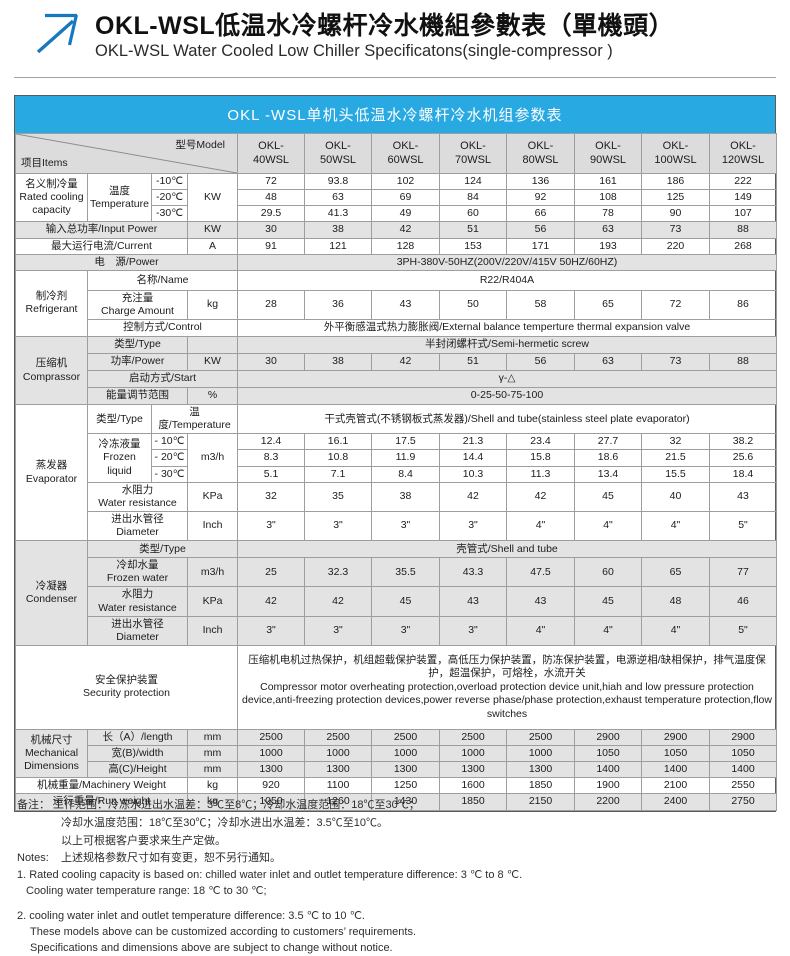 This screenshot has width=790, height=956. What do you see at coordinates (743, 198) in the screenshot?
I see `value-cell: 149` at bounding box center [743, 198].